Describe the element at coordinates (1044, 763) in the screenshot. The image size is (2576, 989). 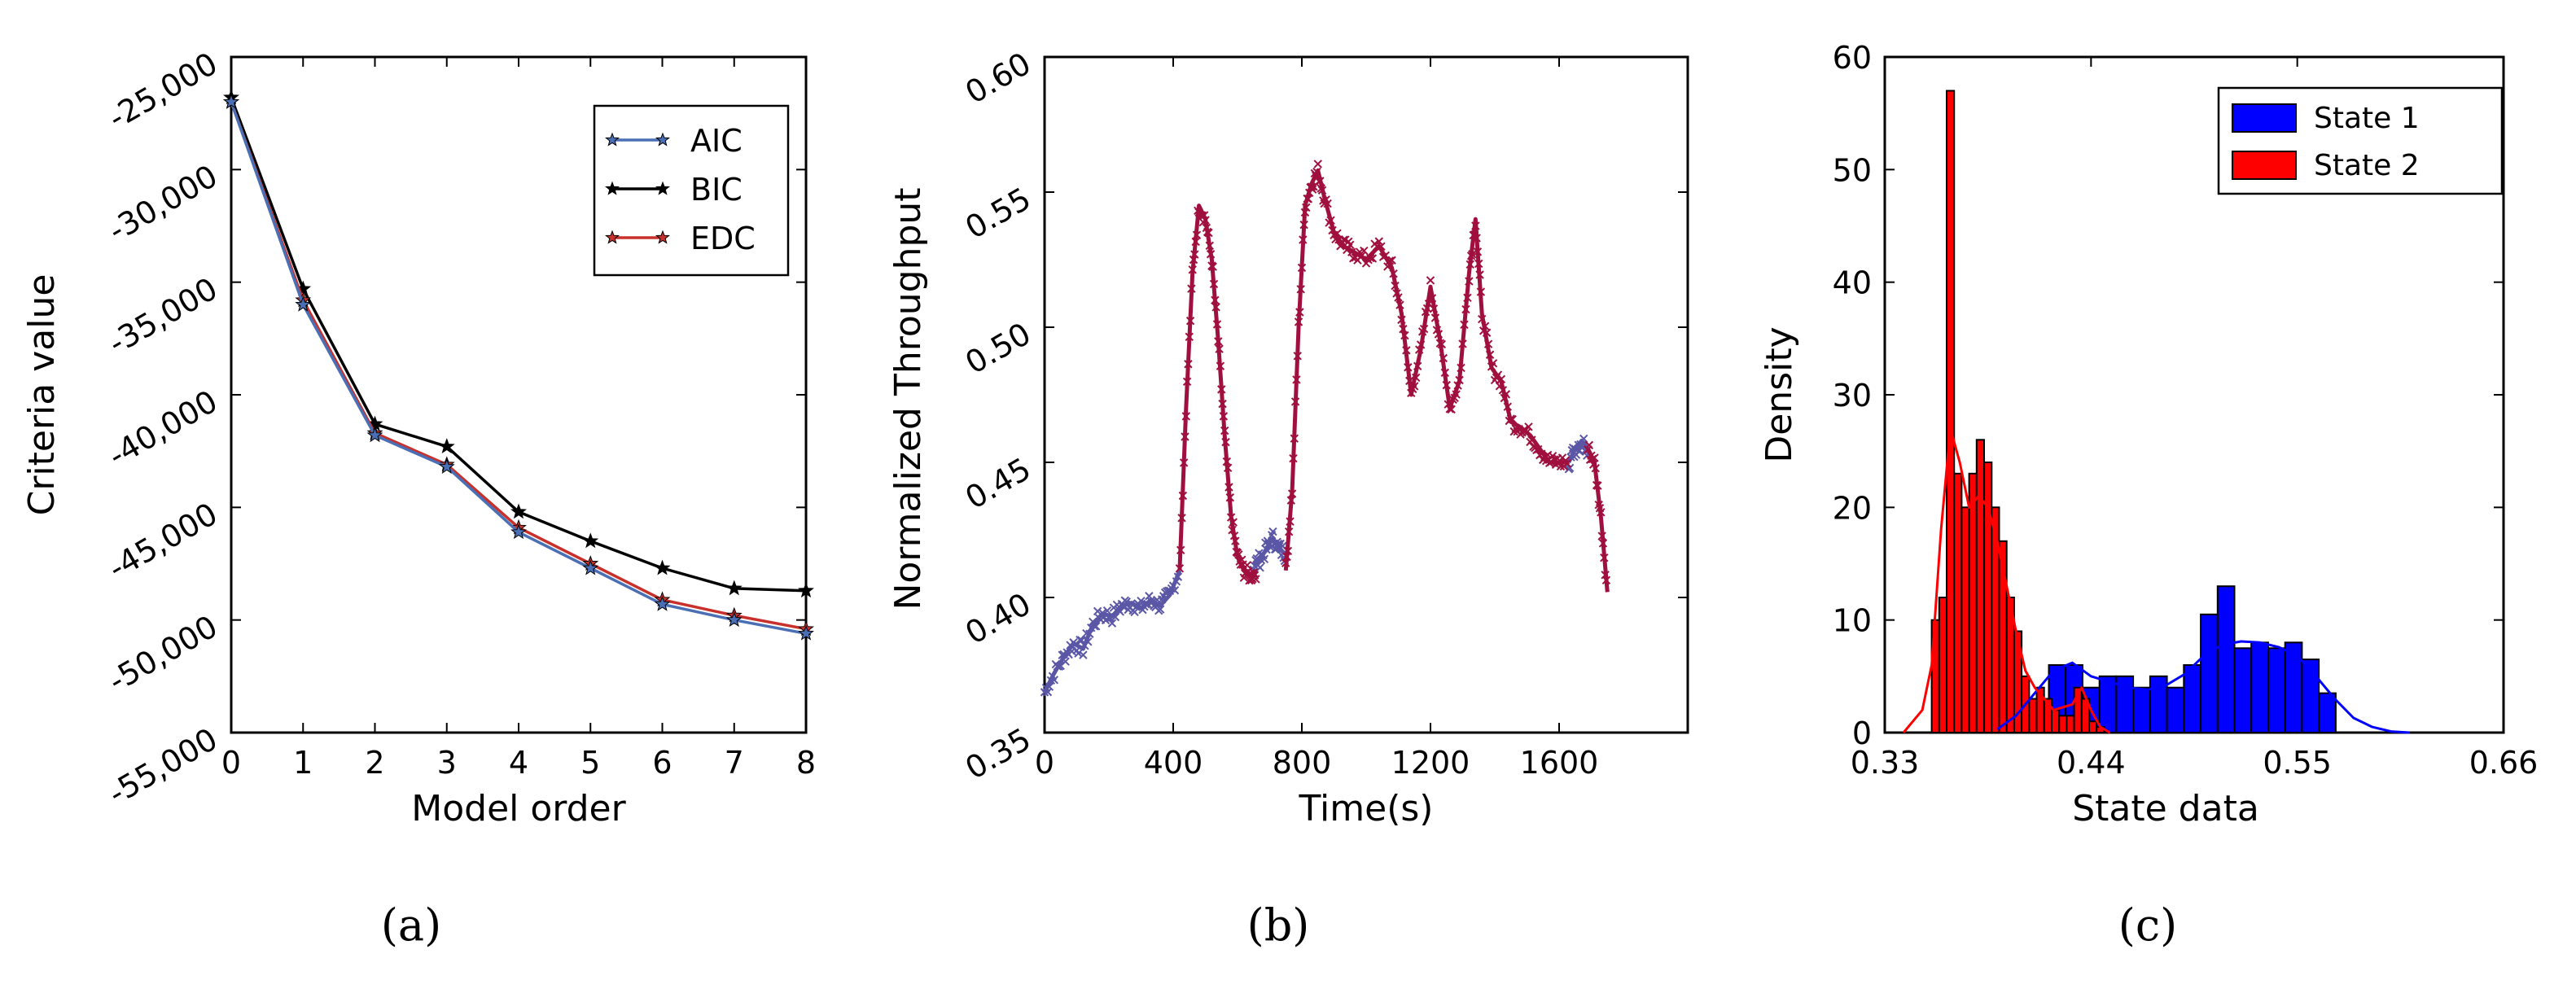
I see `panel-b-x-tick-label: 0` at that location.